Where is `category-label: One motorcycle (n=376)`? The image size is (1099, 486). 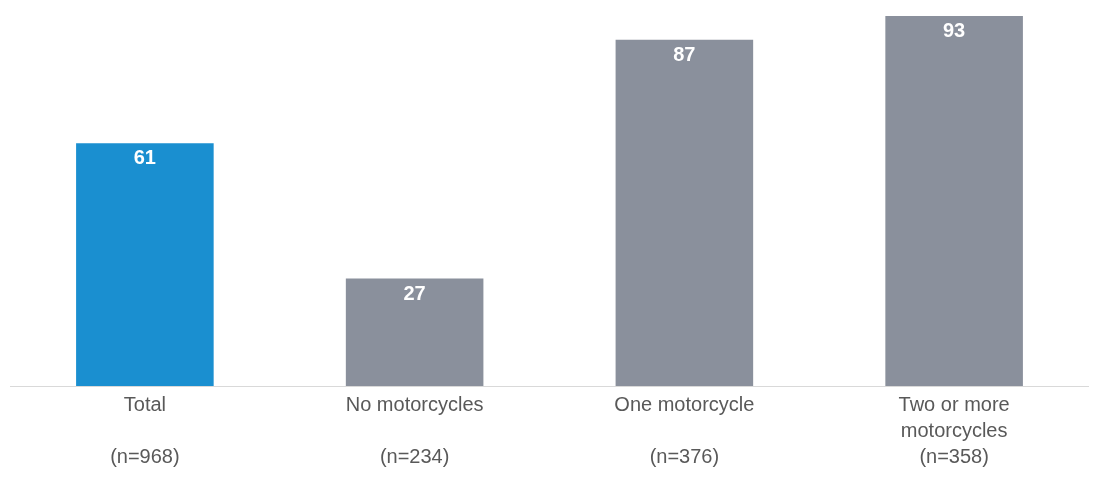
category-label: One motorcycle (n=376) is located at coordinates (684, 430).